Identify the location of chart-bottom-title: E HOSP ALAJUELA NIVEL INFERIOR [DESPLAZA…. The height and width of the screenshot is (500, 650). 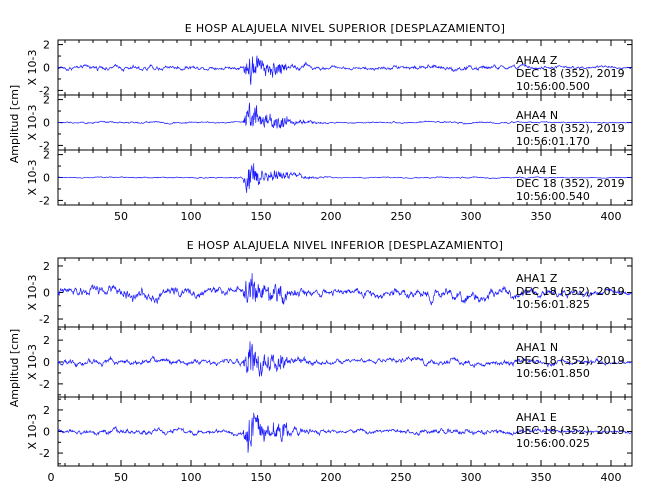
(345, 245).